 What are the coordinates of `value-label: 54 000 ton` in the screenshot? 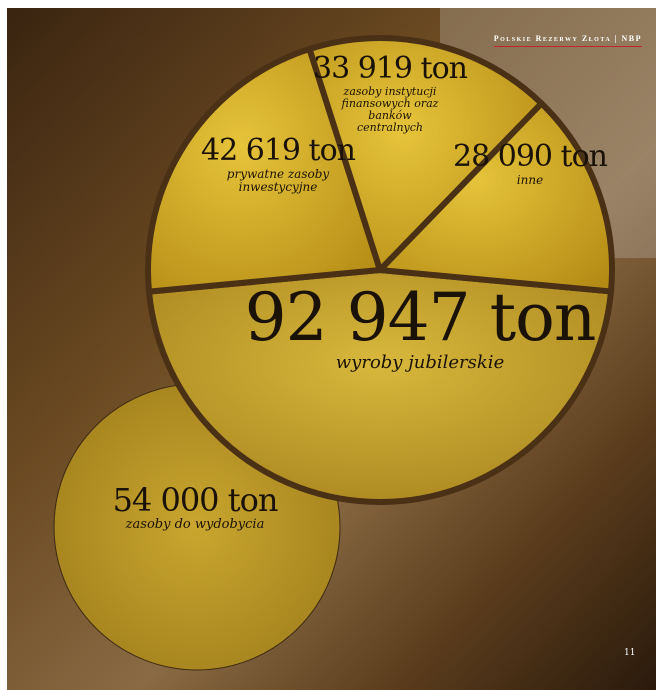 It's located at (195, 500).